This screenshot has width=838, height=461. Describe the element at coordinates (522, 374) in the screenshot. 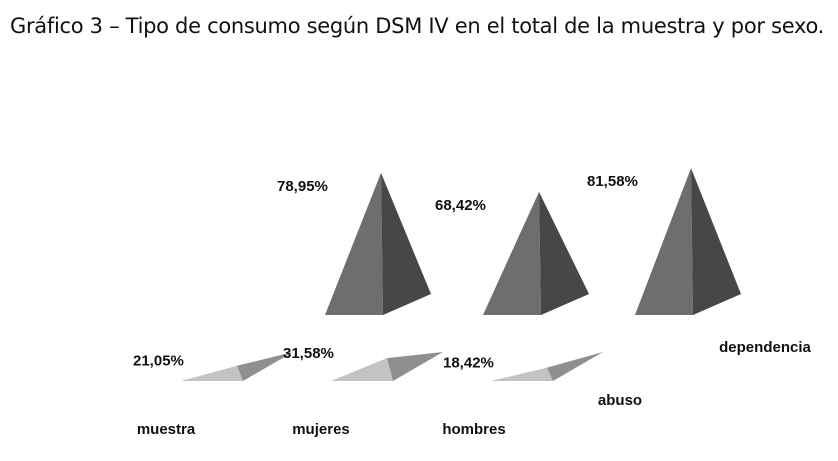

I see `pyramid-abuso-hombres-left-face` at that location.